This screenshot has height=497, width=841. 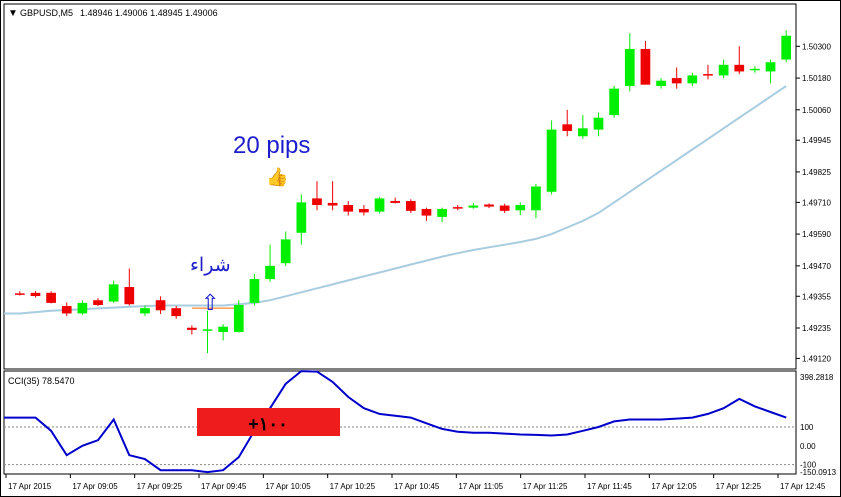 I want to click on price-tick-label: 1.49235, so click(x=816, y=328).